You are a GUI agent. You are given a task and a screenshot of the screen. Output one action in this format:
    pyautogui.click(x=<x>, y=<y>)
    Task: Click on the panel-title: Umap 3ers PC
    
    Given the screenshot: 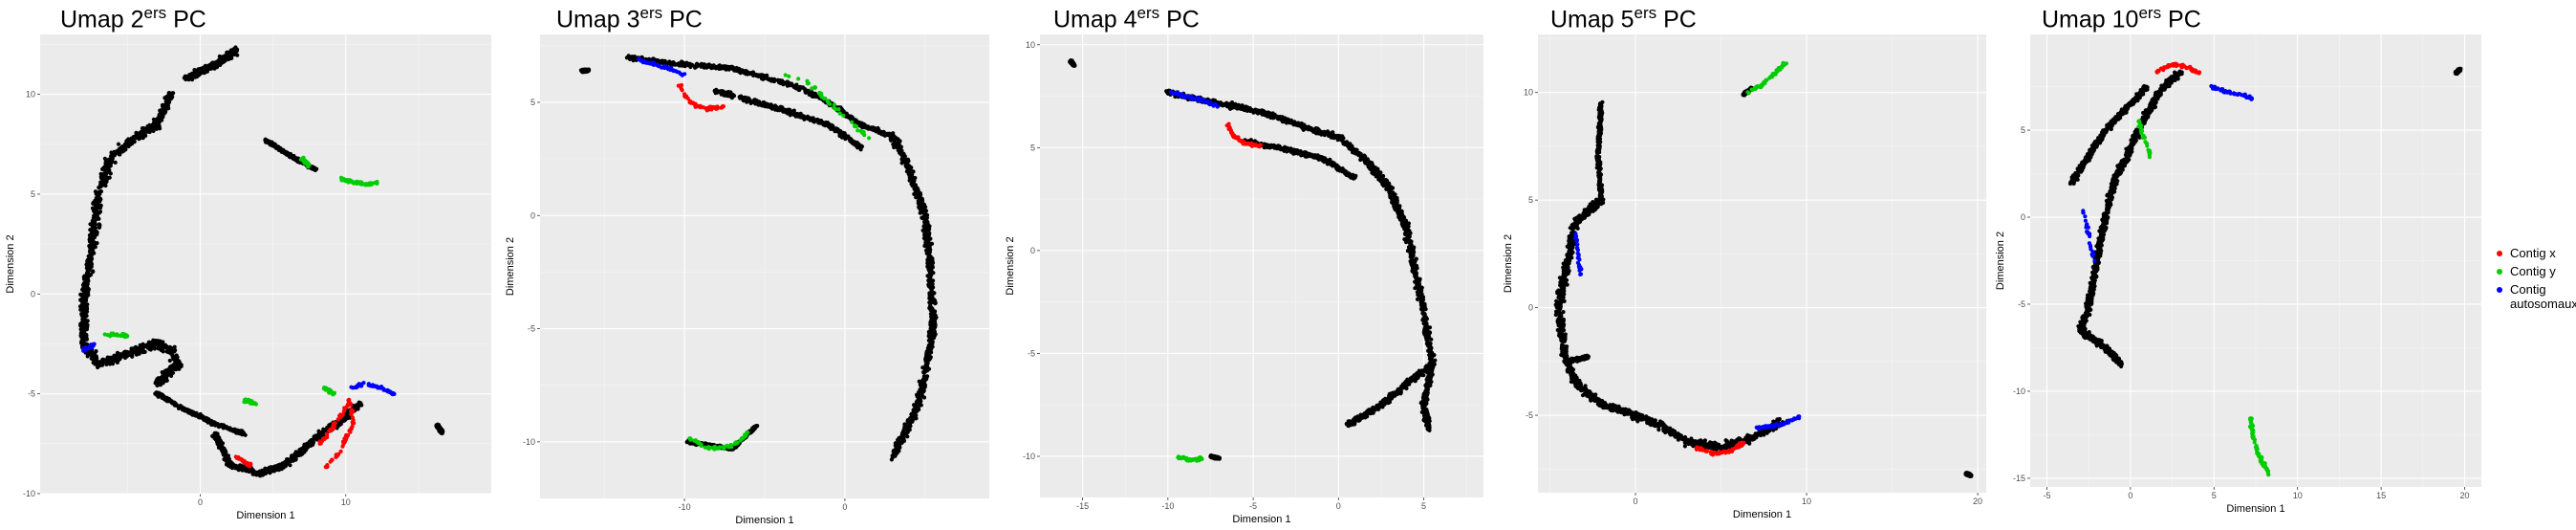 What is the action you would take?
    pyautogui.click(x=629, y=18)
    